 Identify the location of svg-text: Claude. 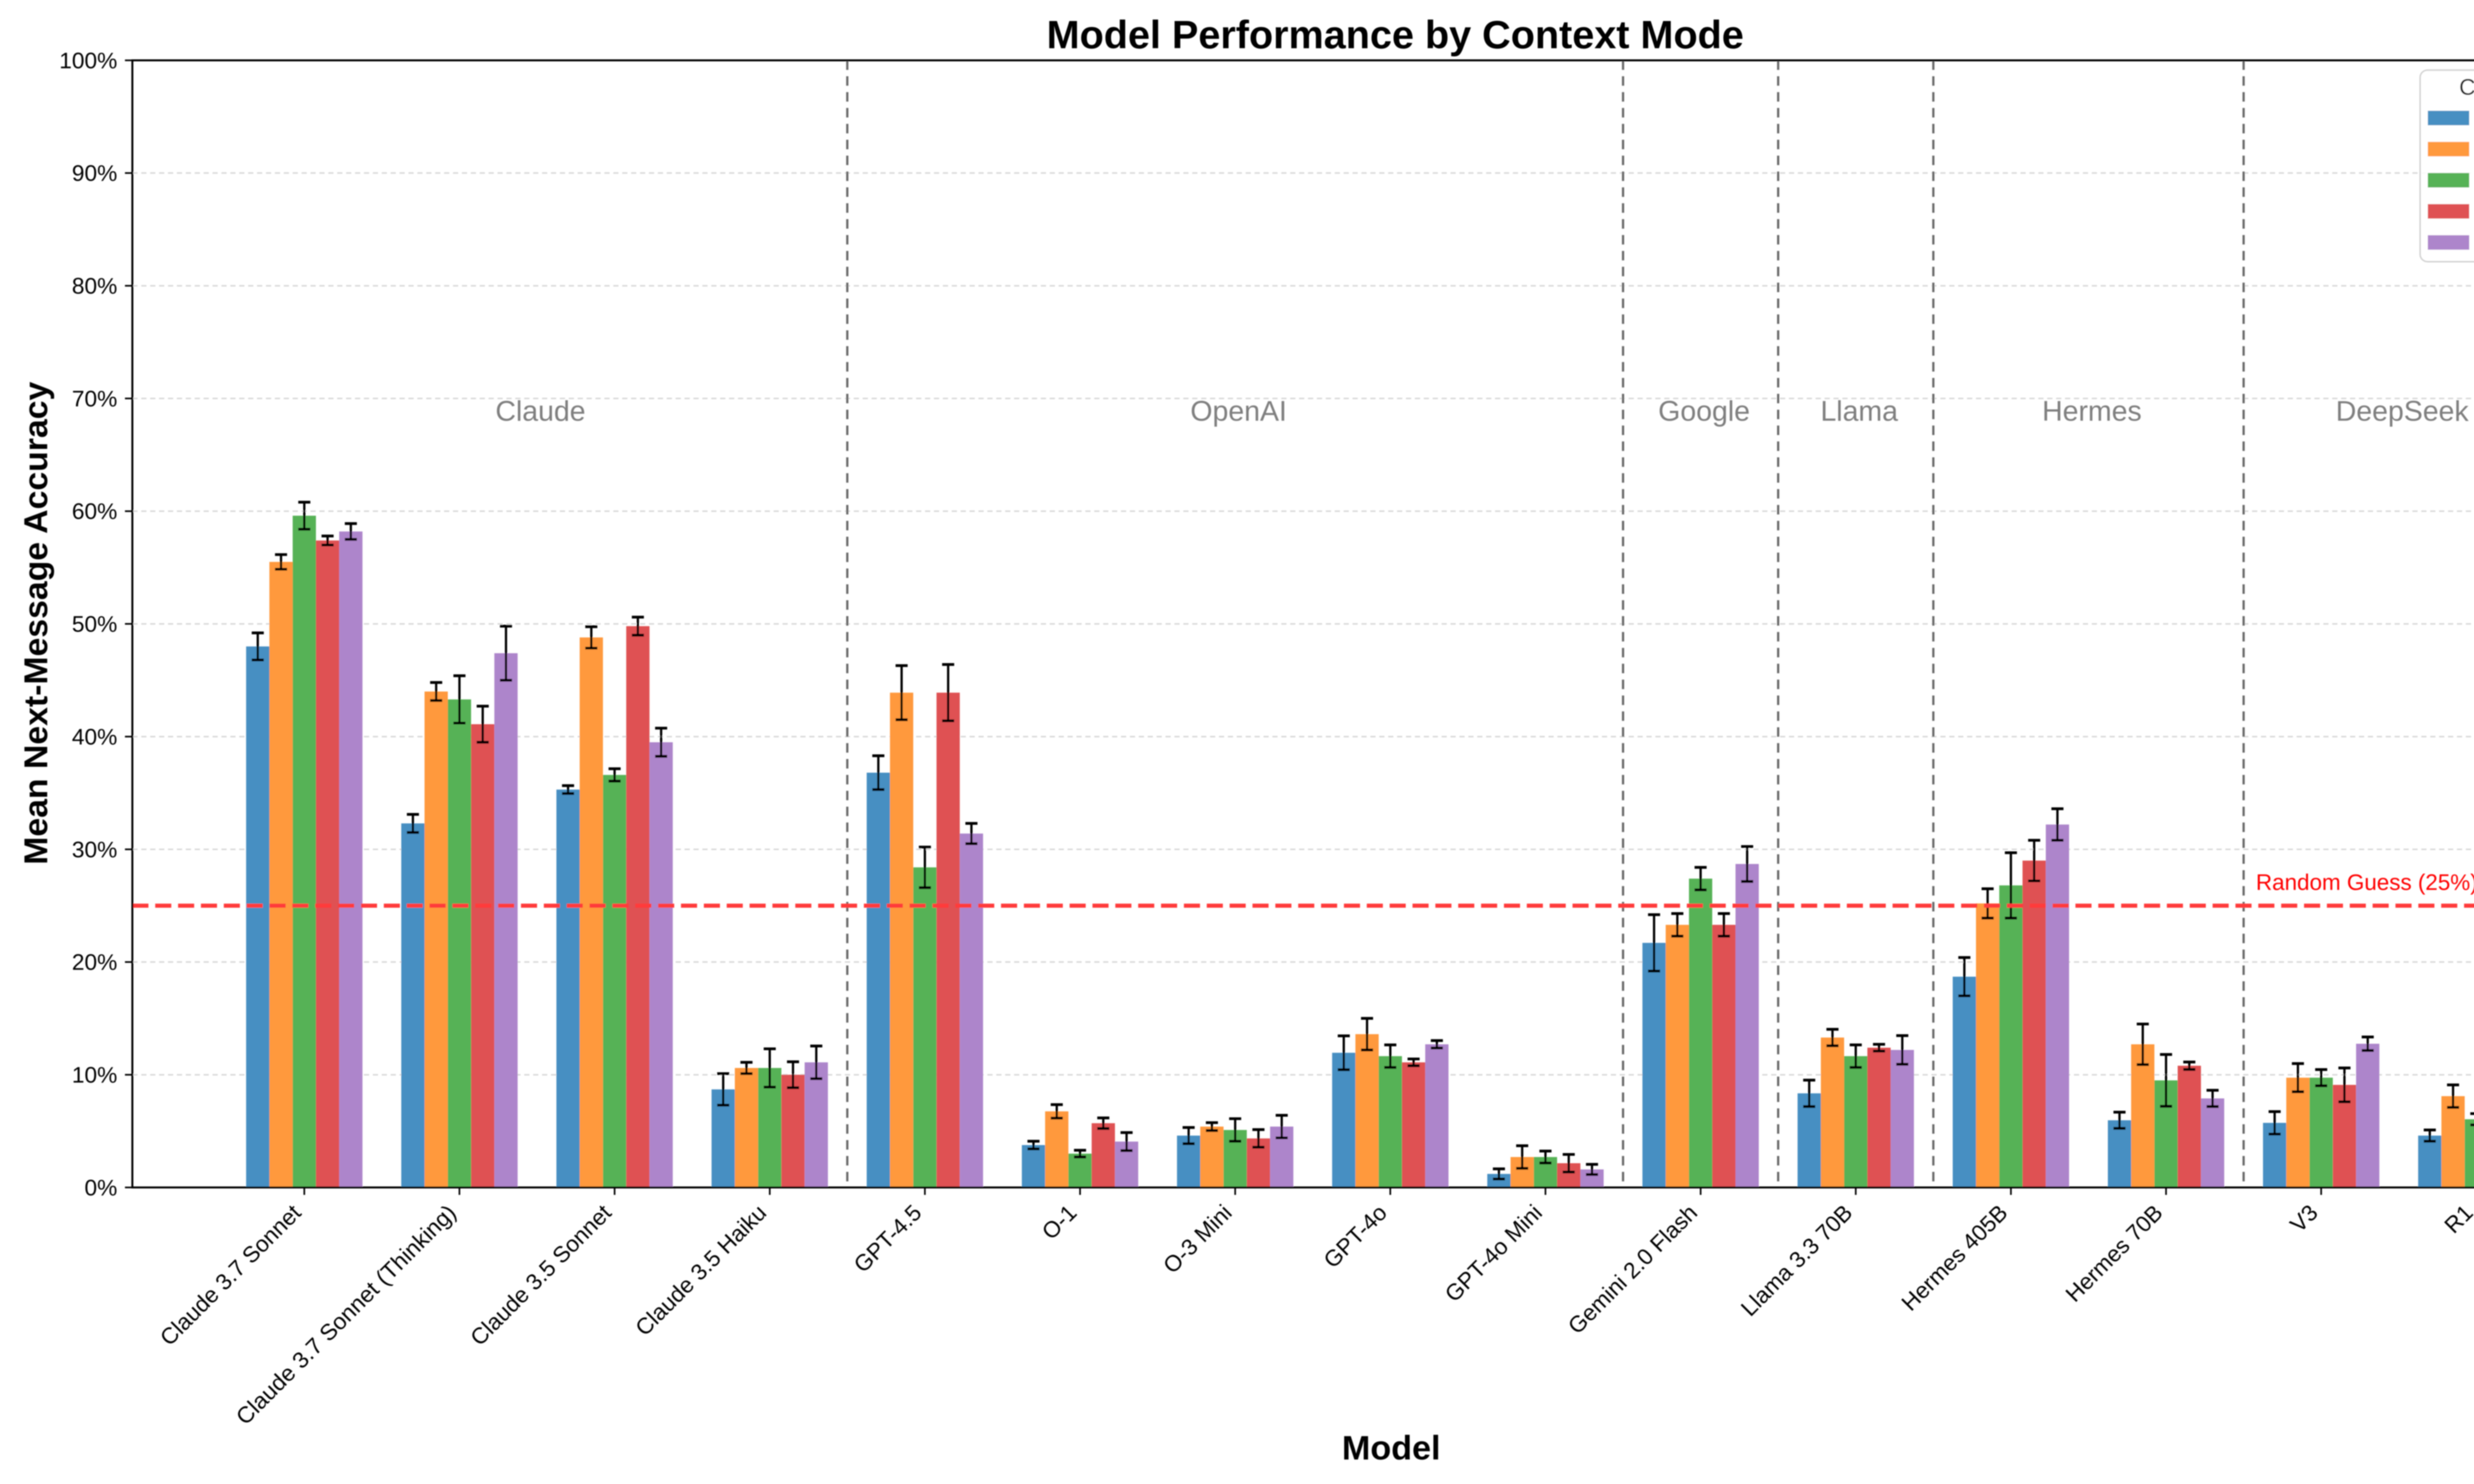
(540, 411).